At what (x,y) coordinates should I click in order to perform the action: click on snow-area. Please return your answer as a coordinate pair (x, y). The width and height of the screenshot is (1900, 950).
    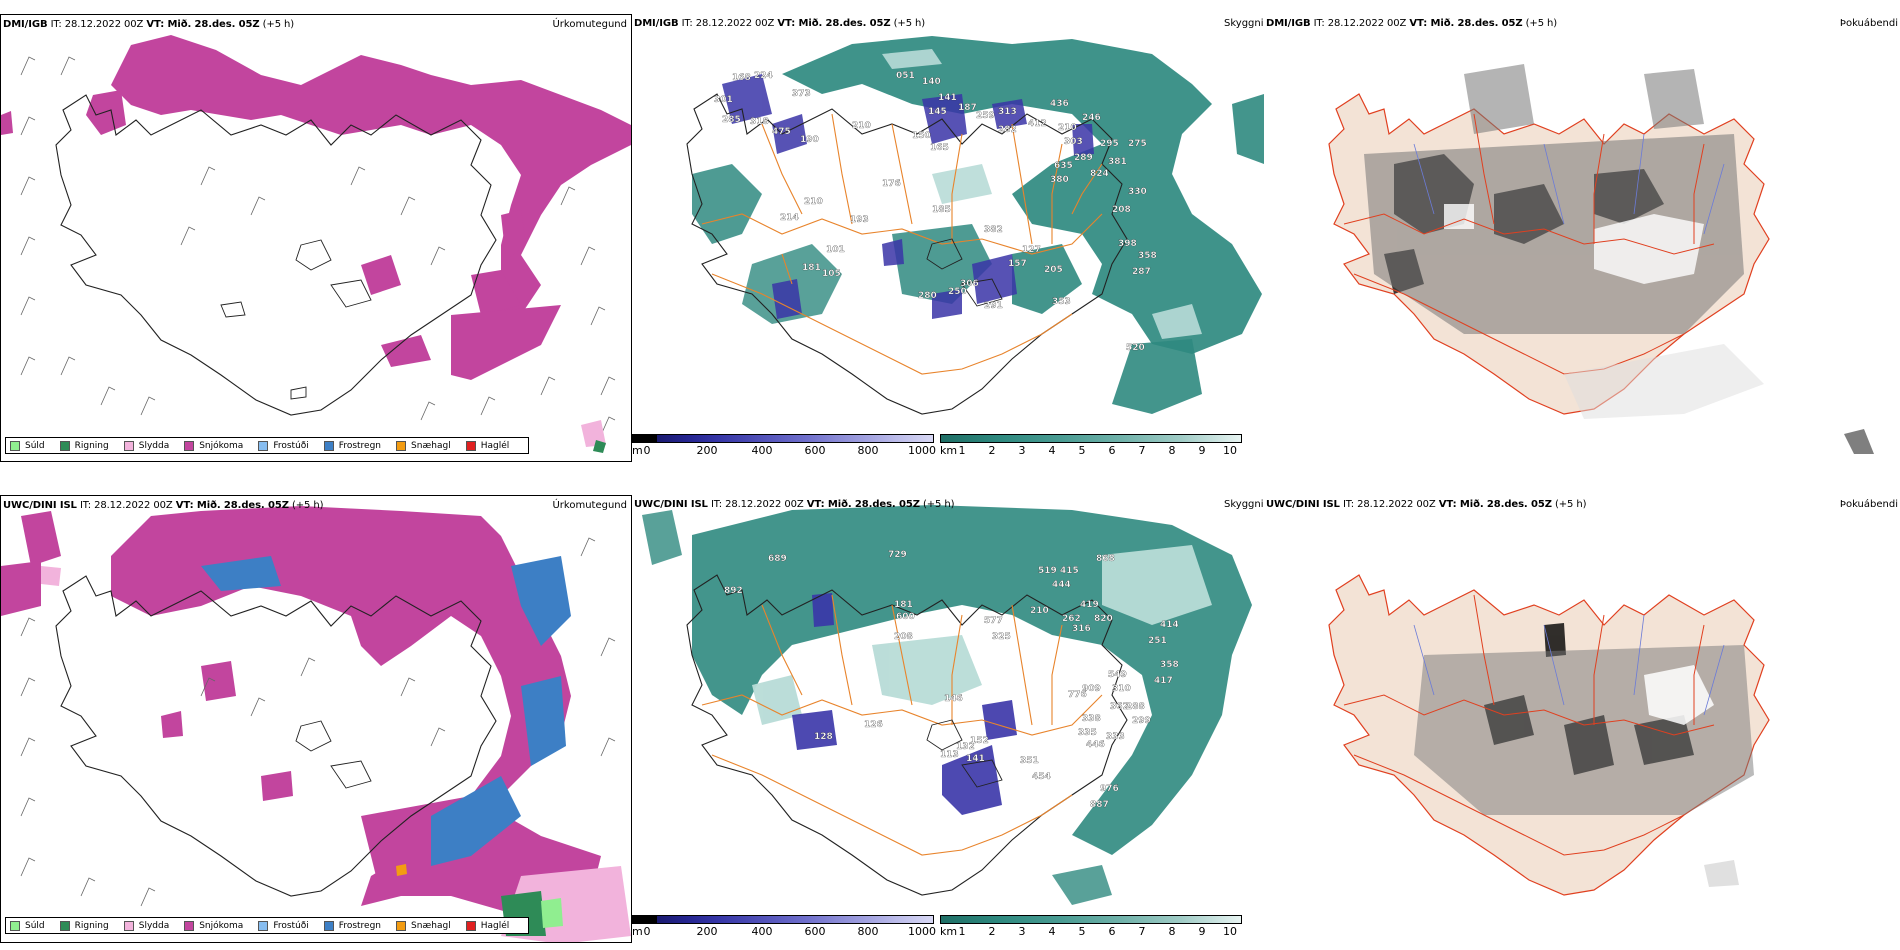
    Looking at the image, I should click on (301, 711).